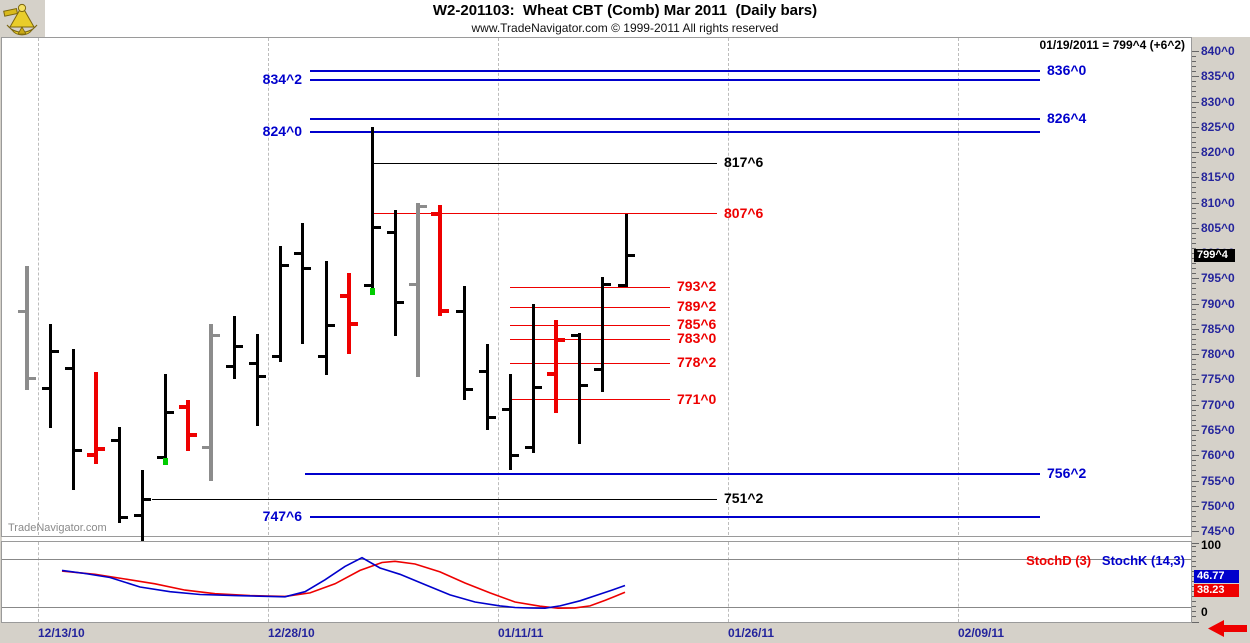 The image size is (1250, 643). Describe the element at coordinates (372, 291) in the screenshot. I see `signal-marker` at that location.